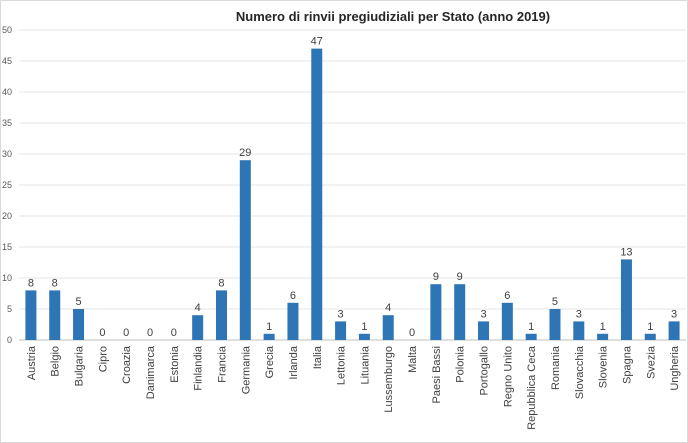  What do you see at coordinates (9, 309) in the screenshot?
I see `y-tick-label: 5` at bounding box center [9, 309].